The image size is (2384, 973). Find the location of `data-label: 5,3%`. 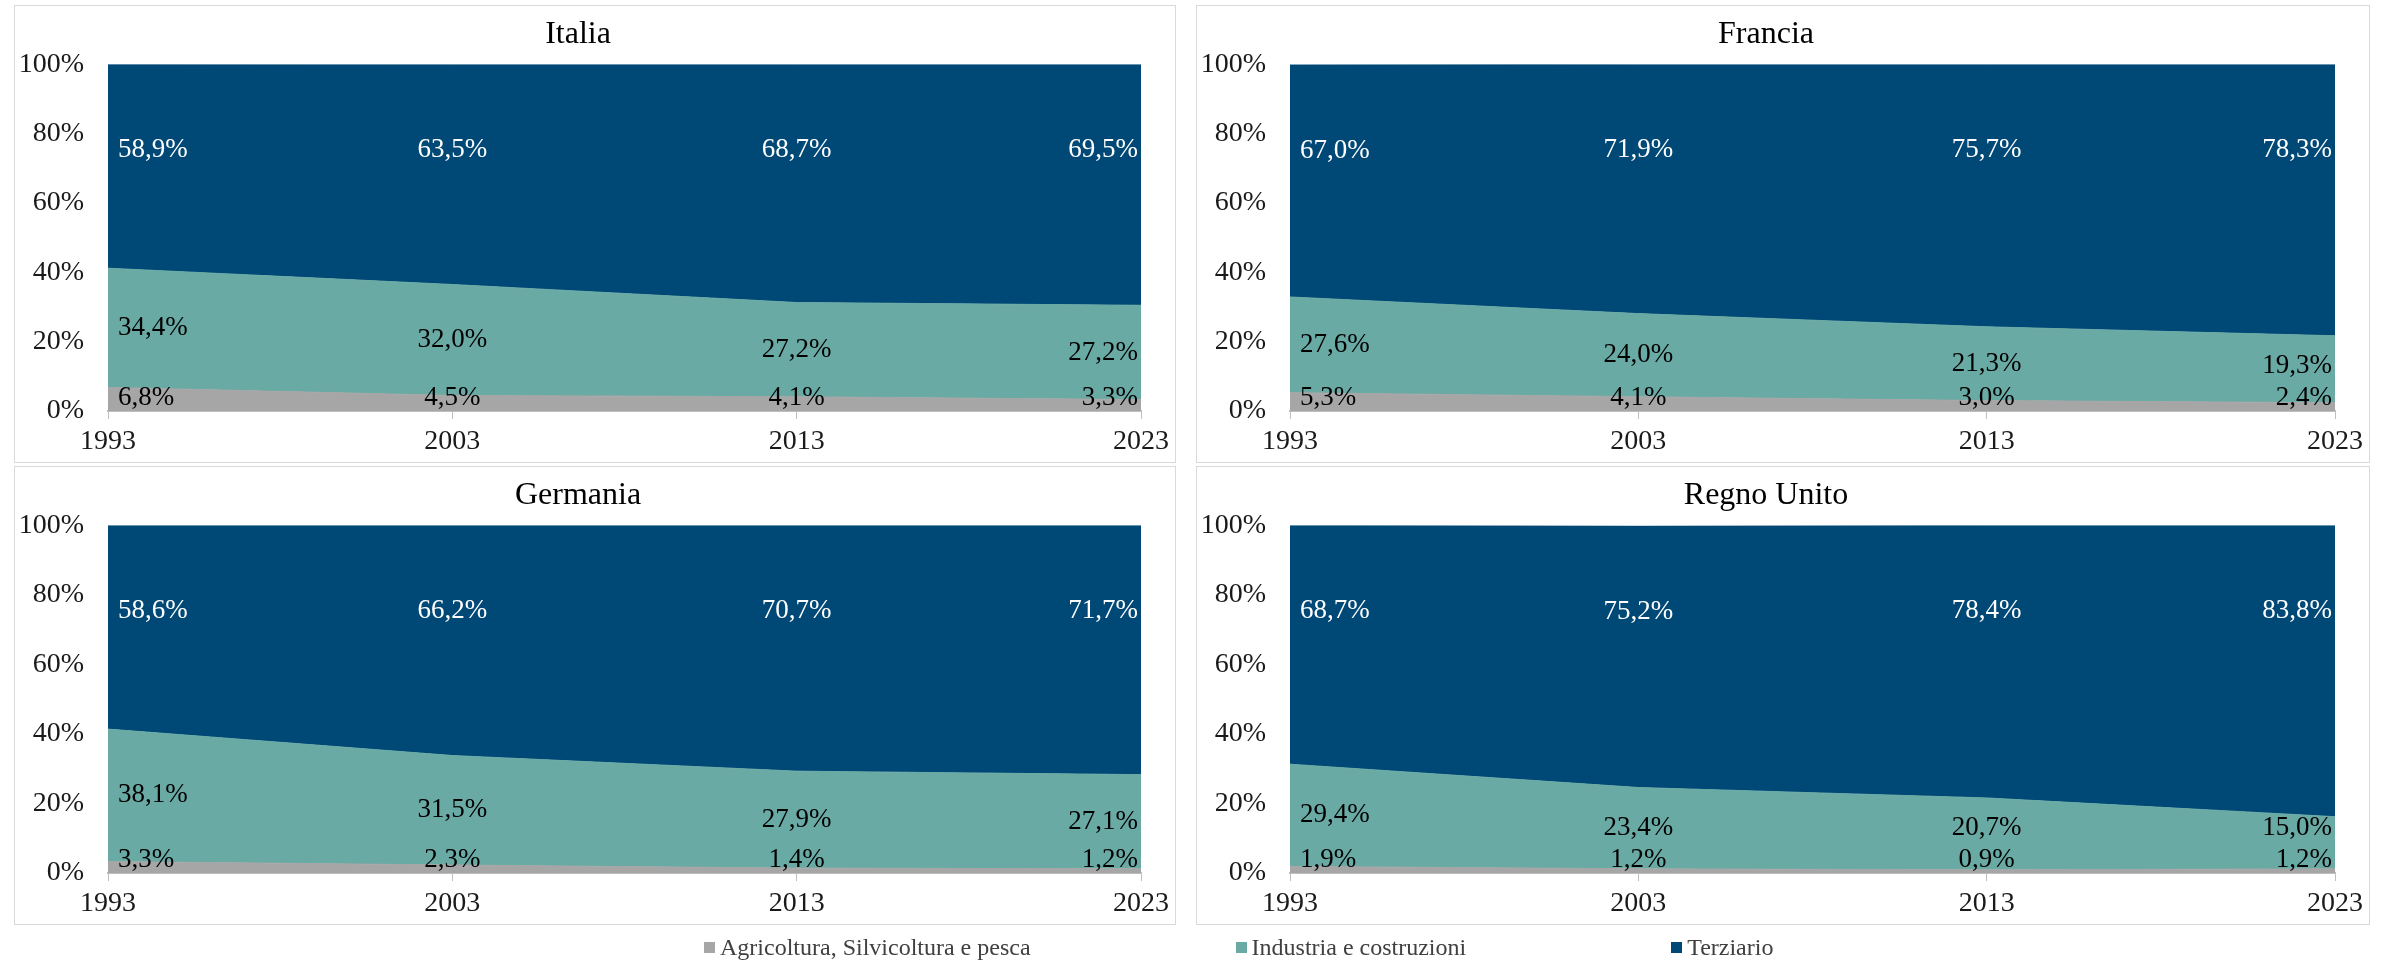

data-label: 5,3% is located at coordinates (1328, 396).